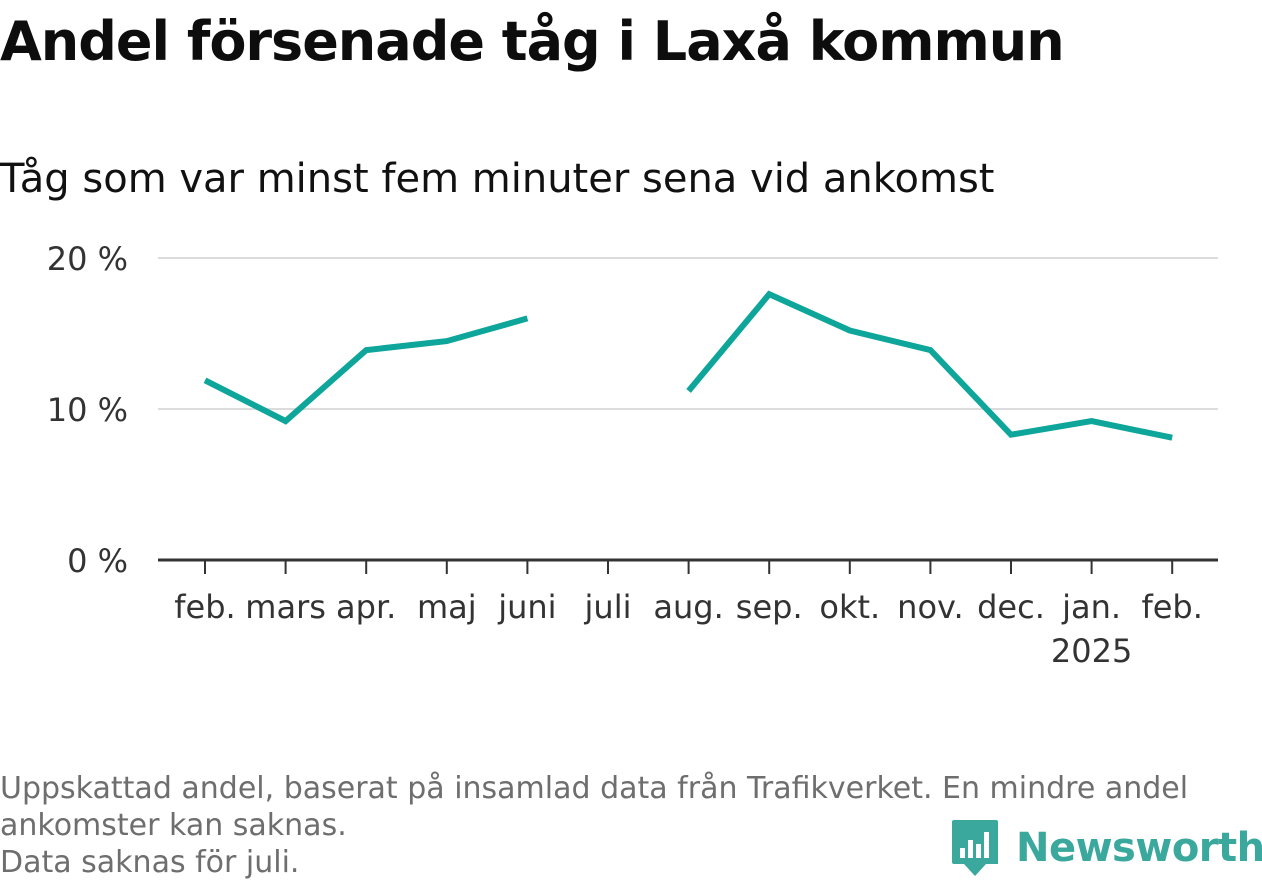 The width and height of the screenshot is (1262, 881). I want to click on chart-title: Andel försenade tåg i Laxå kommun, so click(532, 41).